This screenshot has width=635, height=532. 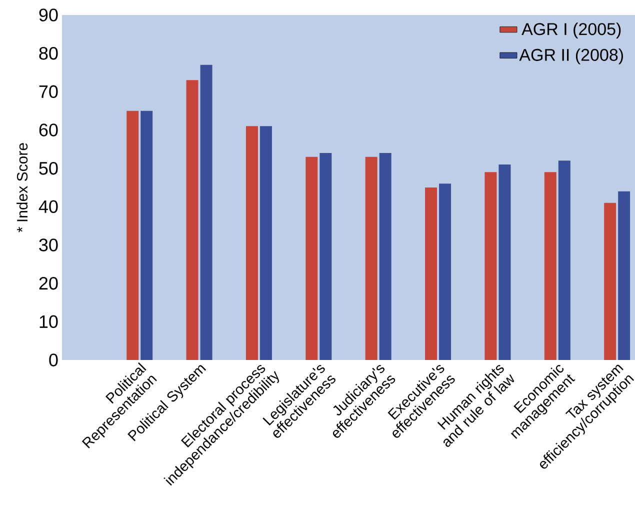 What do you see at coordinates (48, 91) in the screenshot?
I see `y-tick-label: 70` at bounding box center [48, 91].